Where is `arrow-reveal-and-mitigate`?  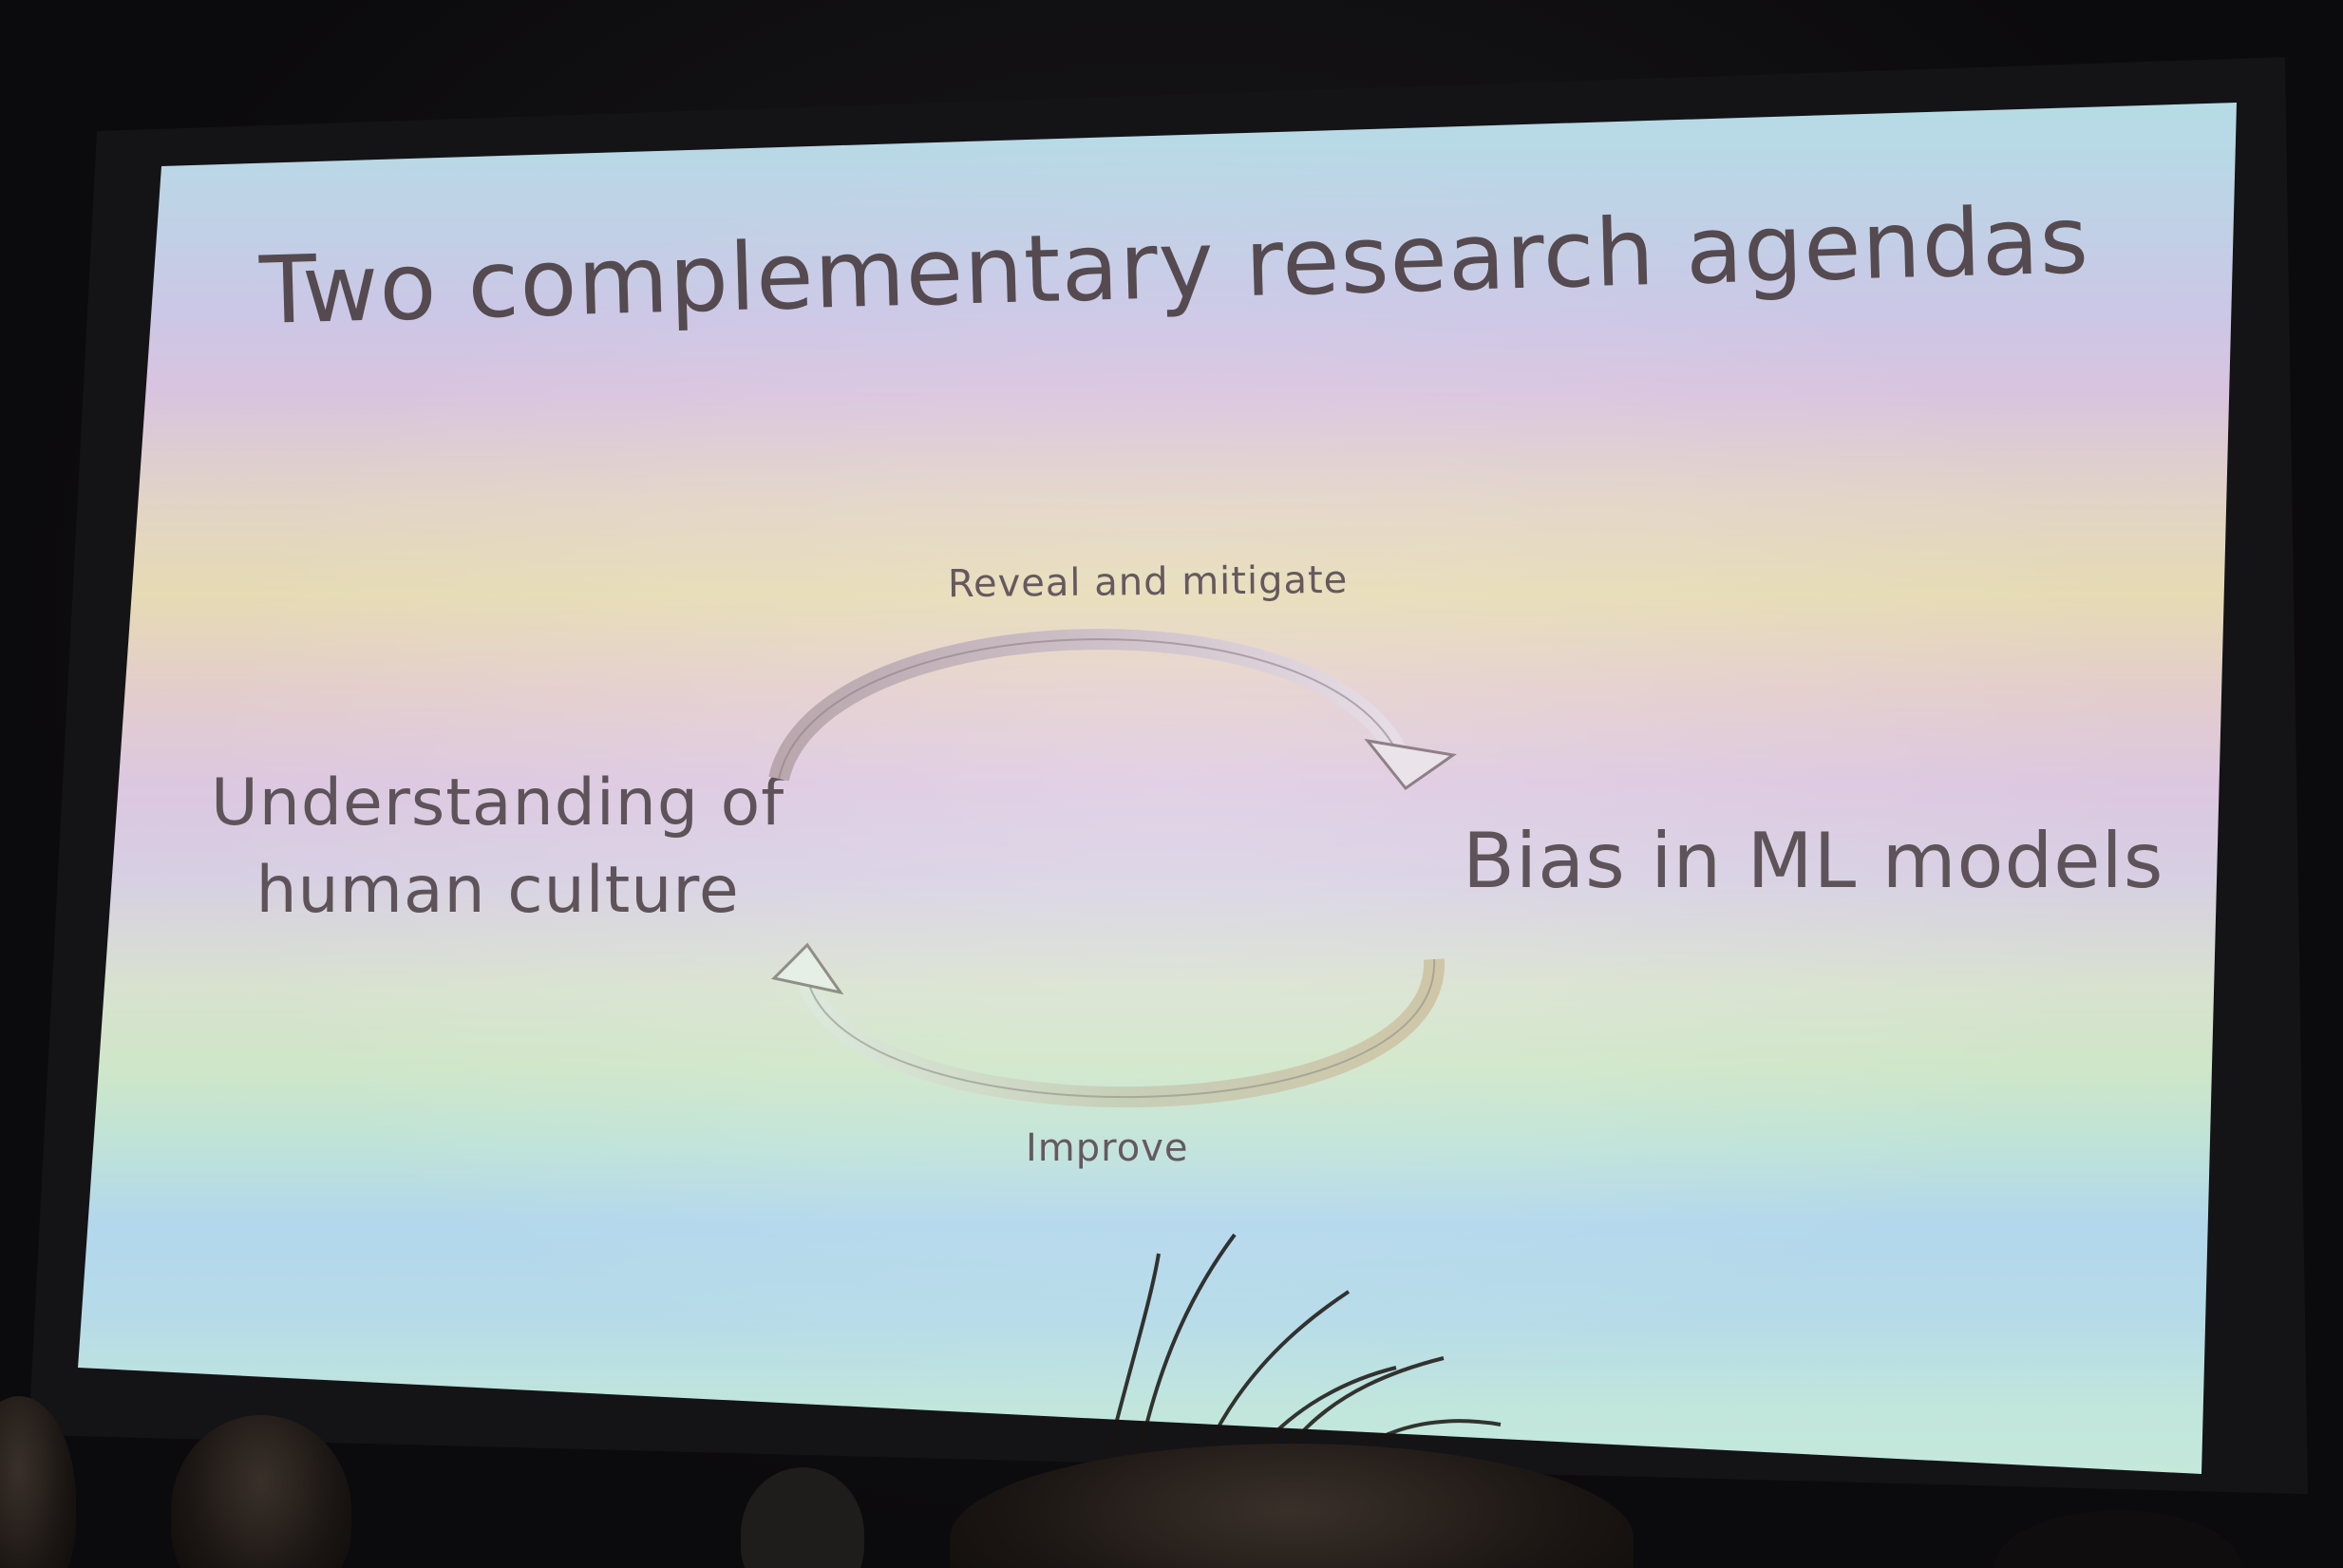
arrow-reveal-and-mitigate is located at coordinates (1112, 710).